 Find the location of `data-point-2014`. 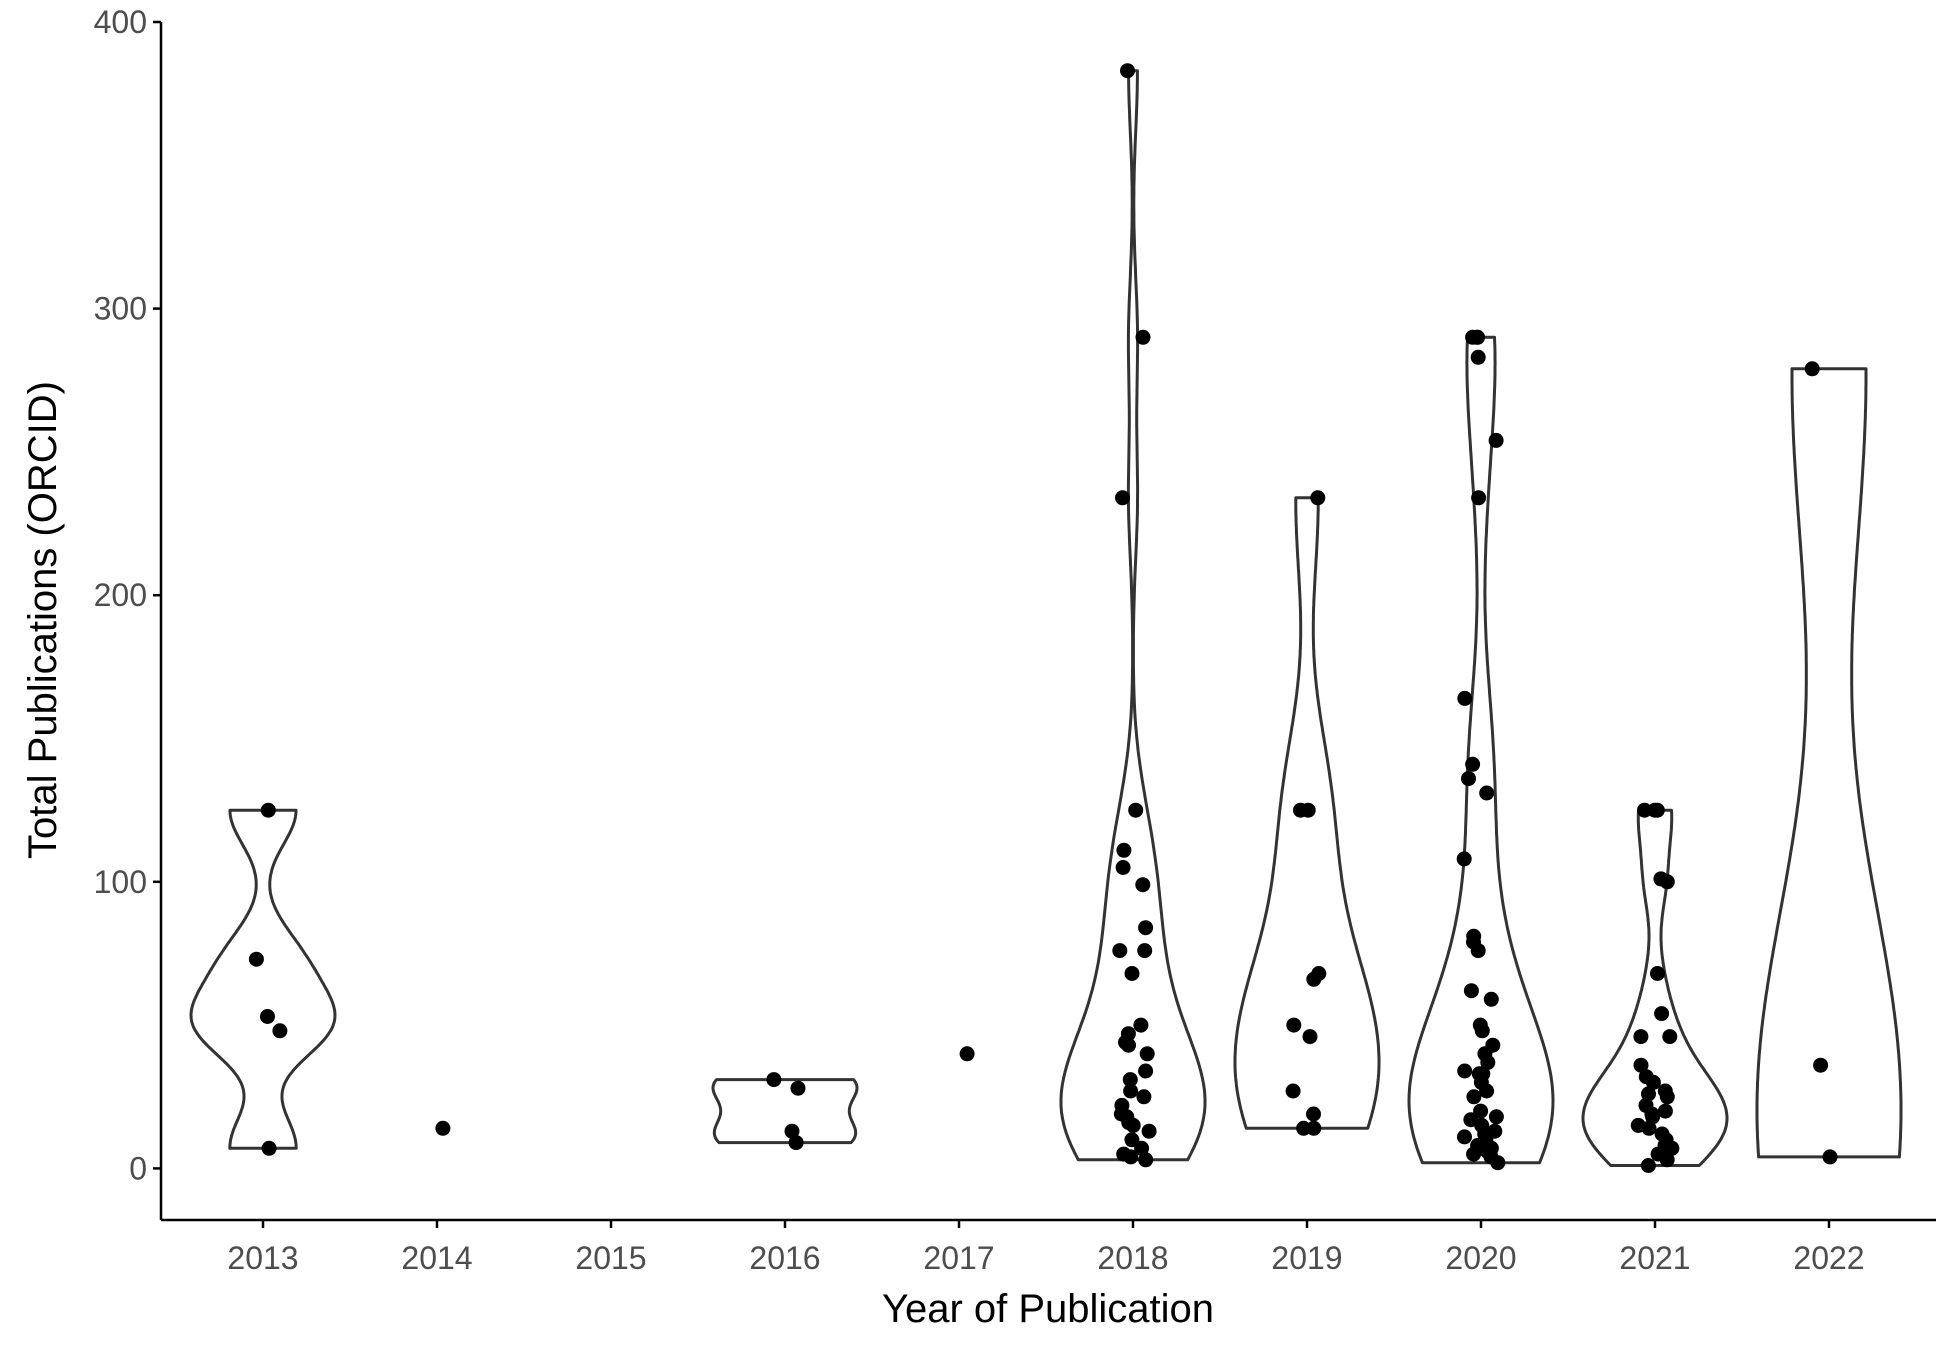

data-point-2014 is located at coordinates (443, 1128).